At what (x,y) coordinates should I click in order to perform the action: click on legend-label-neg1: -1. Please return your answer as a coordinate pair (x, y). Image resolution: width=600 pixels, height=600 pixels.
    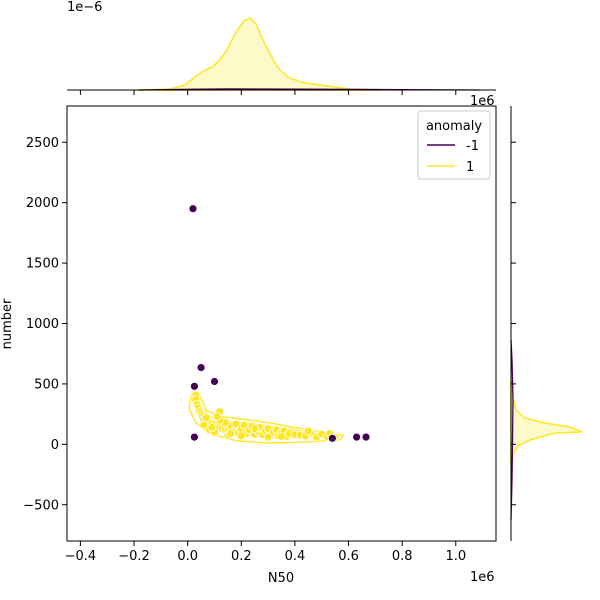
    Looking at the image, I should click on (472, 146).